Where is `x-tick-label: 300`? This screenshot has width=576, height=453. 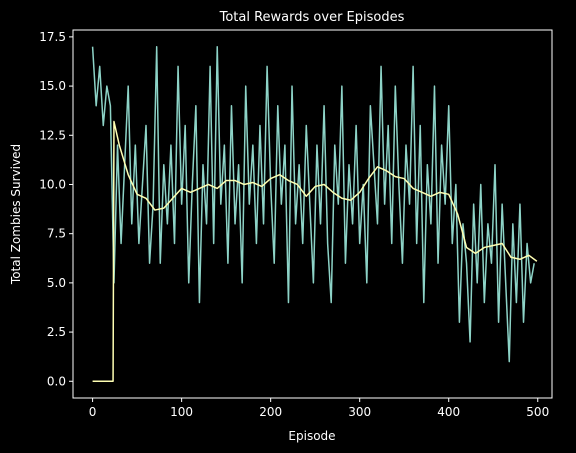
x-tick-label: 300 is located at coordinates (359, 412).